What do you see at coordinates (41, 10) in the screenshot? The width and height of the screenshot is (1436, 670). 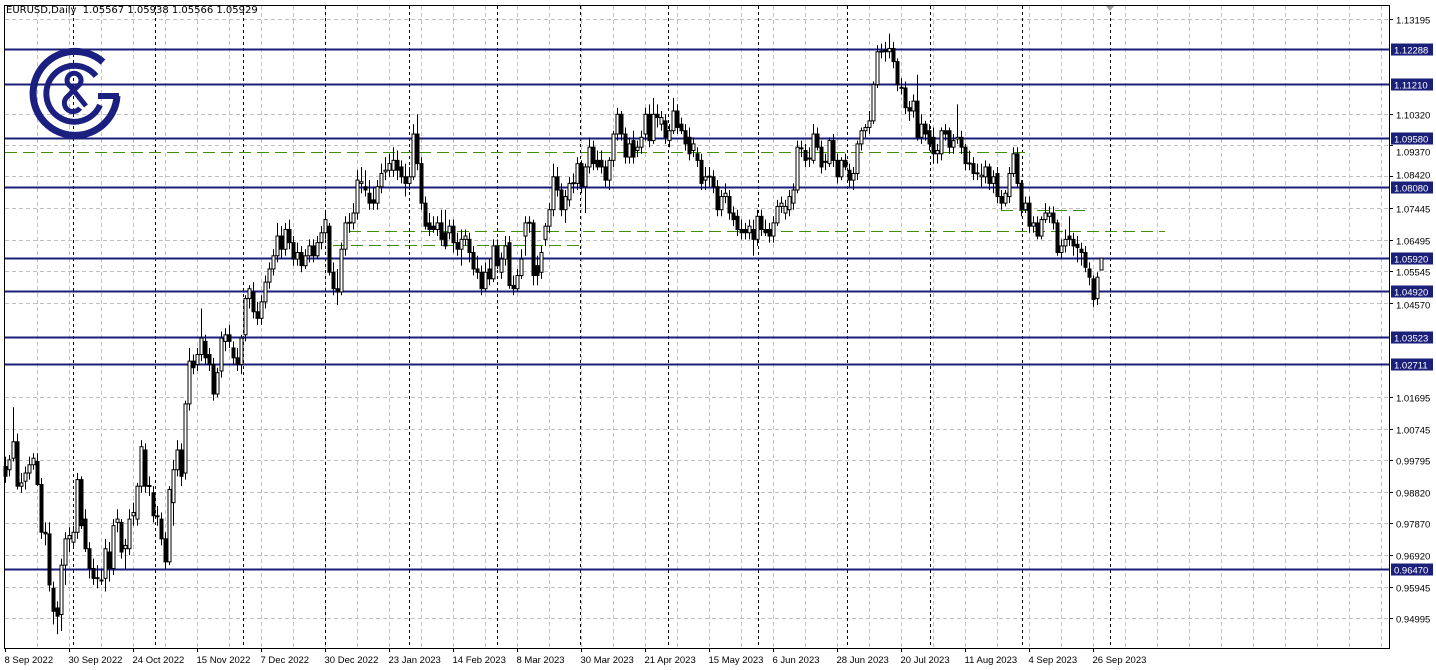 I see `symbol-timeframe: EURUSD,Daily` at bounding box center [41, 10].